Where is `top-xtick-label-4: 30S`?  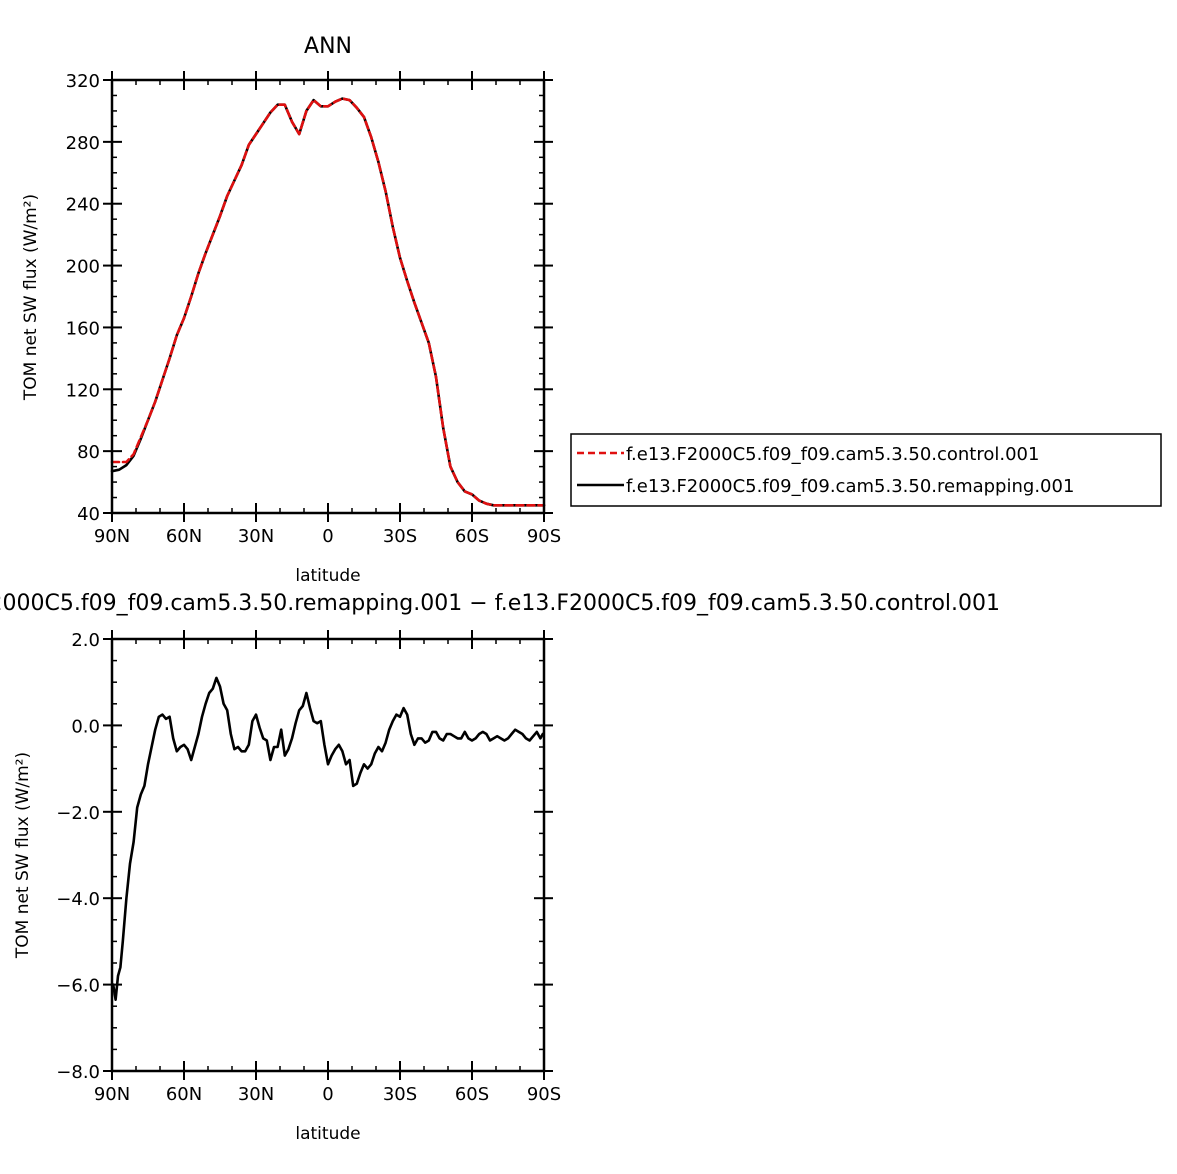
top-xtick-label-4: 30S is located at coordinates (400, 536).